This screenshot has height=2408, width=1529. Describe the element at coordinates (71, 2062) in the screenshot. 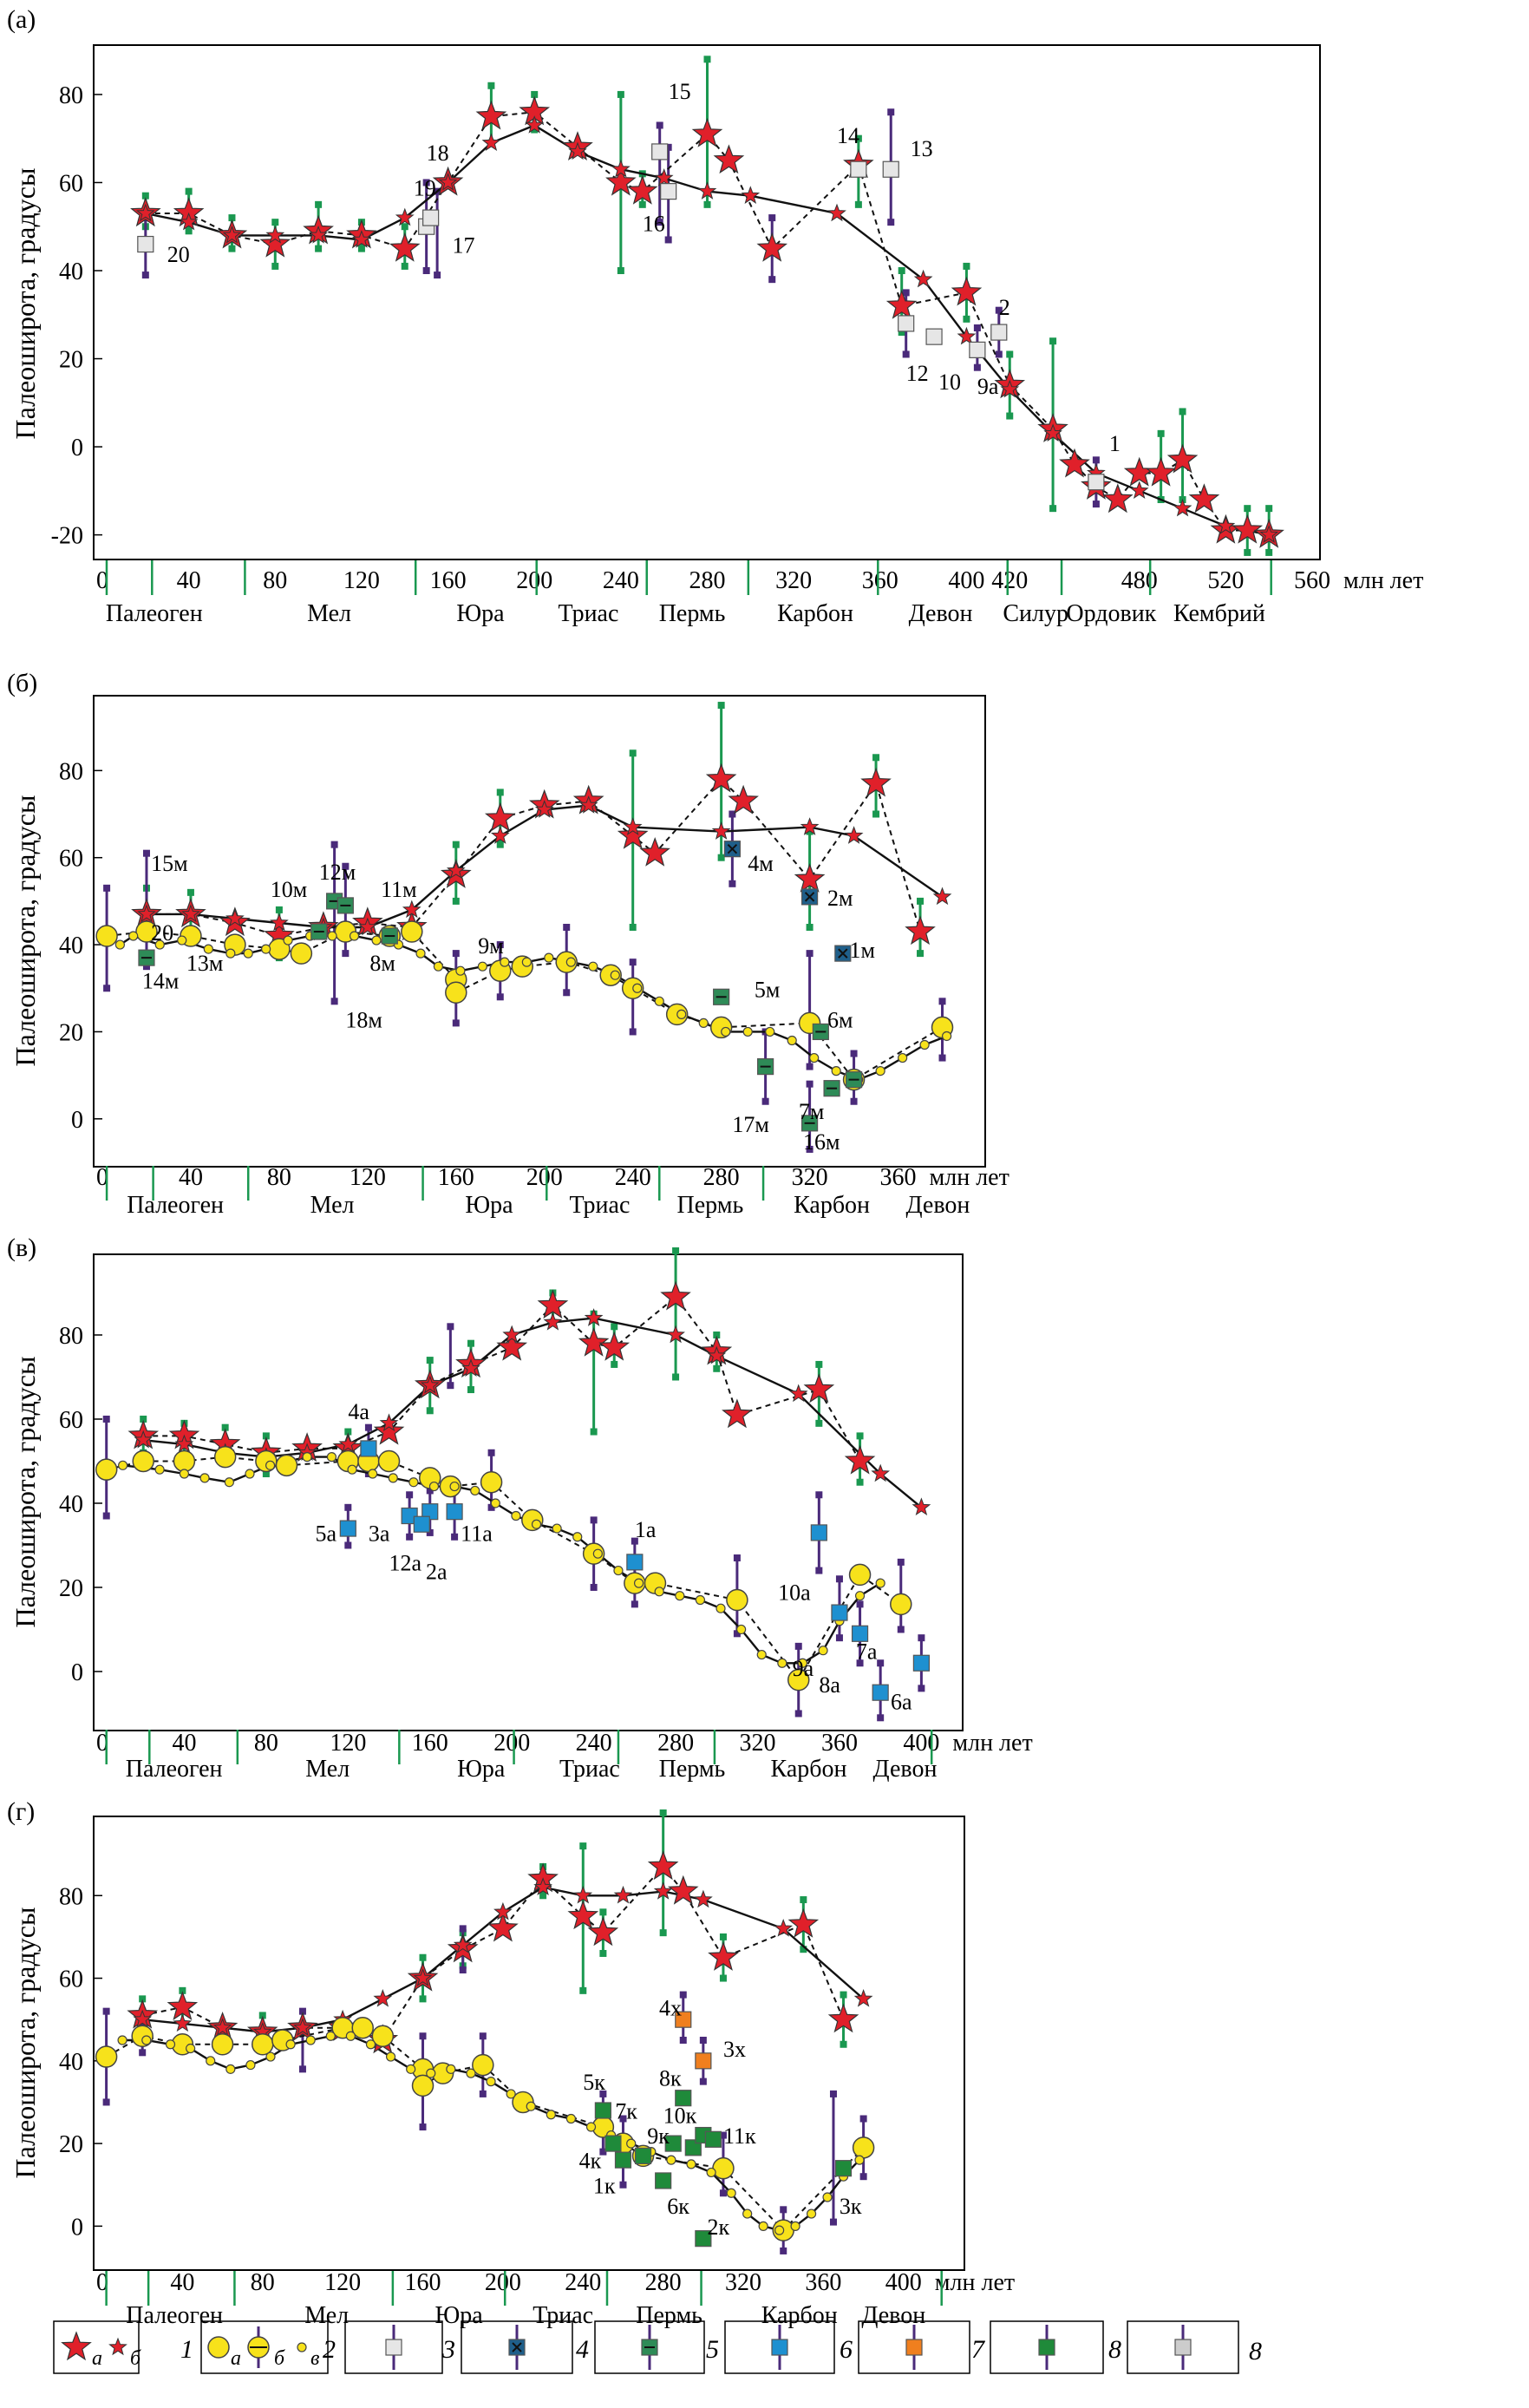

I see `y-tick-label: 40` at that location.